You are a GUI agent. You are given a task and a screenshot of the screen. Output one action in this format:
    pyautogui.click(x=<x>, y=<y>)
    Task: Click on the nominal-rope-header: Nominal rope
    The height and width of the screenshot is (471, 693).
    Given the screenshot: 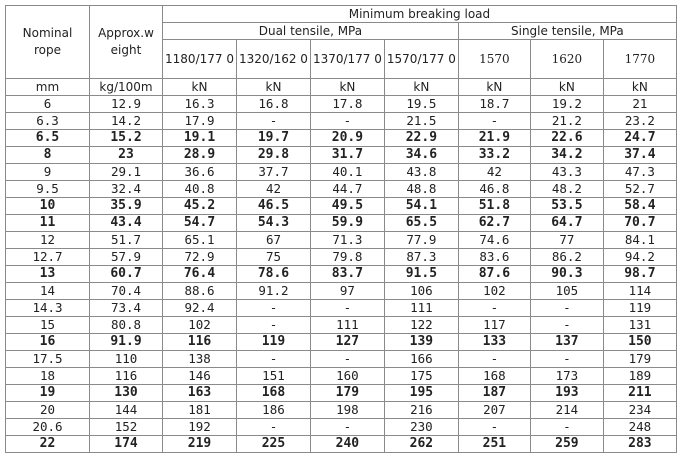 What is the action you would take?
    pyautogui.click(x=47, y=42)
    